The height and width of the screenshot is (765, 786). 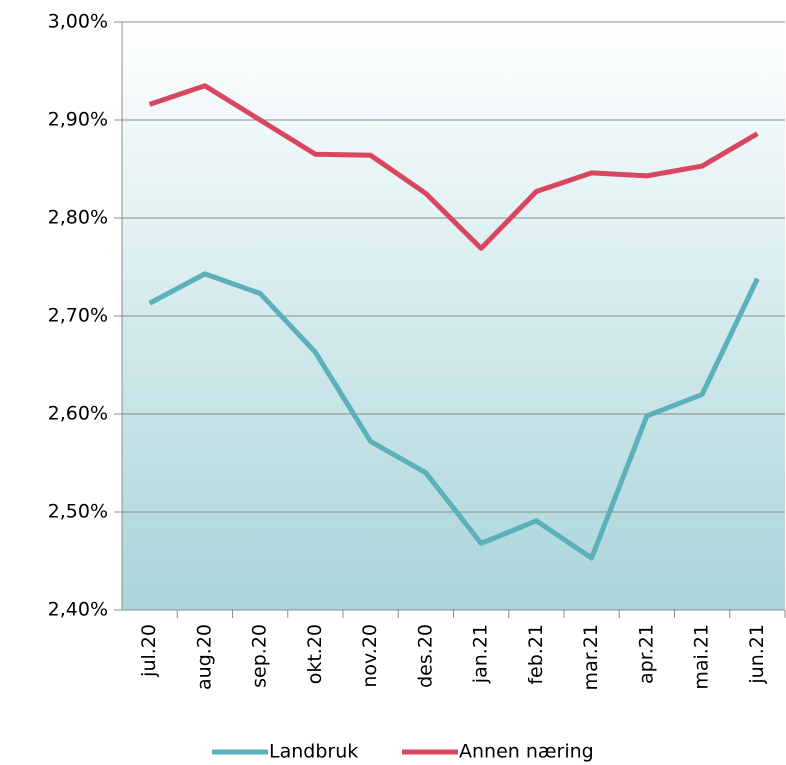 What do you see at coordinates (315, 654) in the screenshot?
I see `x-tick-label: okt.20` at bounding box center [315, 654].